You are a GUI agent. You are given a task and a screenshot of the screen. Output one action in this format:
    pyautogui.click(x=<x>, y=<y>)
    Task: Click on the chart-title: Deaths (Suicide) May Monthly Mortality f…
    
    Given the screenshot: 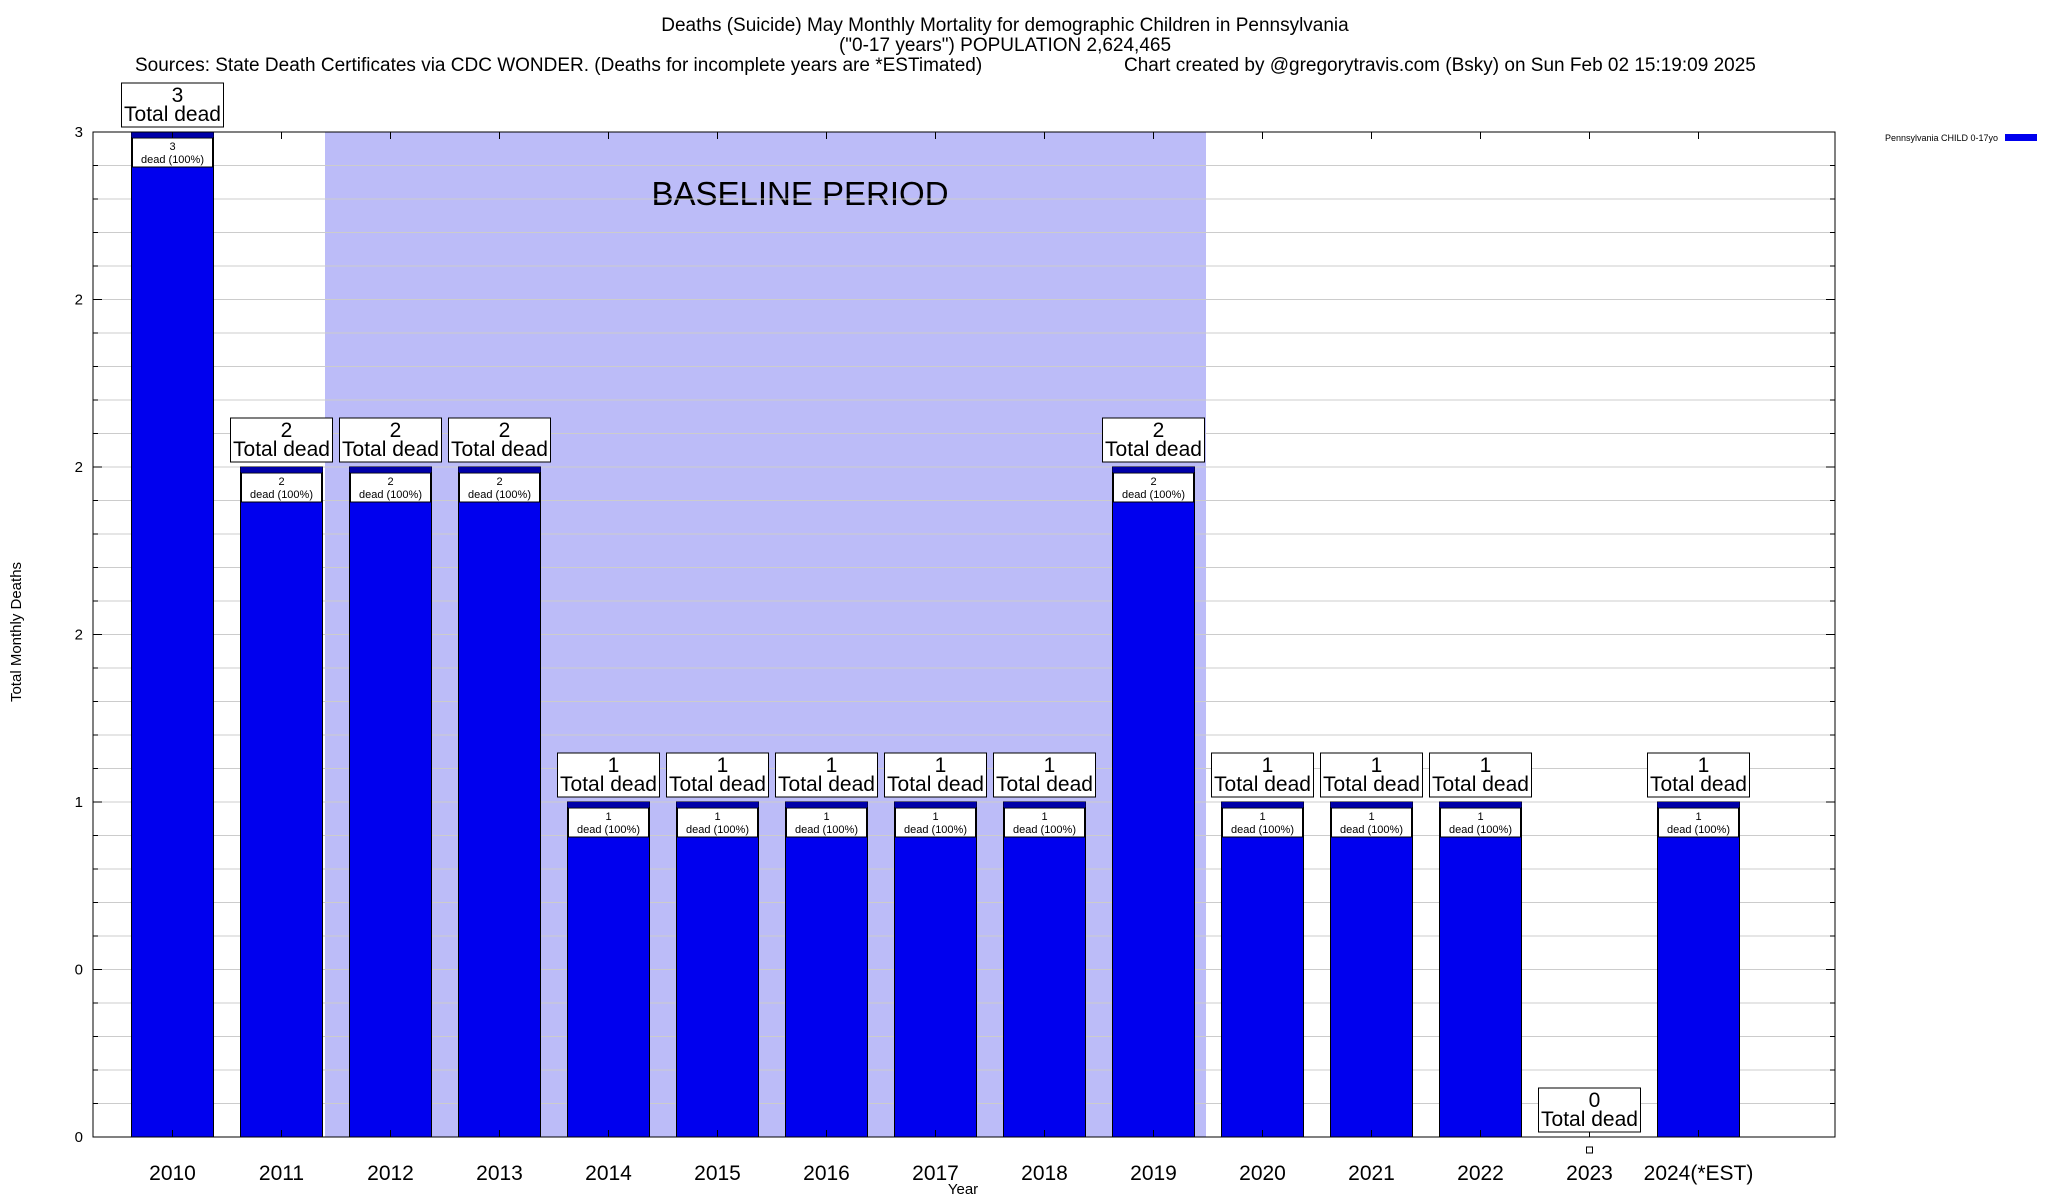 What is the action you would take?
    pyautogui.click(x=1005, y=25)
    